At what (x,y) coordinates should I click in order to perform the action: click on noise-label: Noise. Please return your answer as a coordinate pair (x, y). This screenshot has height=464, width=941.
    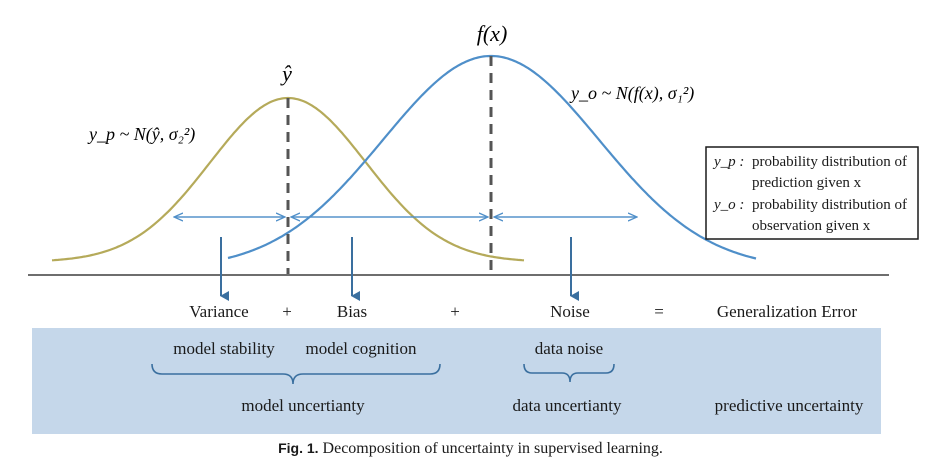
    Looking at the image, I should click on (570, 311).